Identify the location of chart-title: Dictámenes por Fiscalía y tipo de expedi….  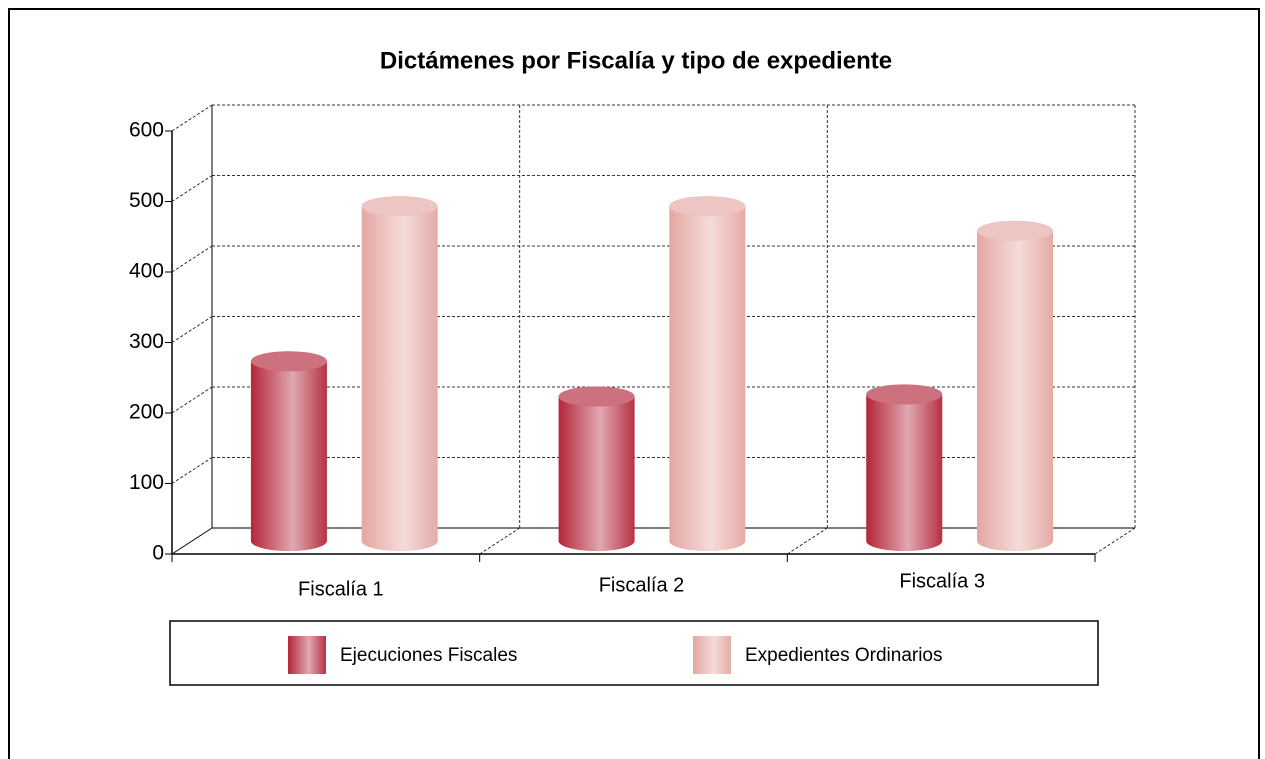
(636, 60).